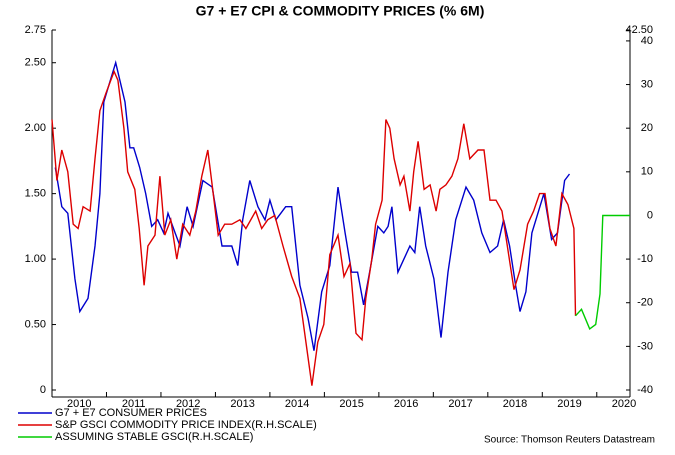 This screenshot has height=455, width=675. I want to click on y2-tick-label: 30, so click(647, 84).